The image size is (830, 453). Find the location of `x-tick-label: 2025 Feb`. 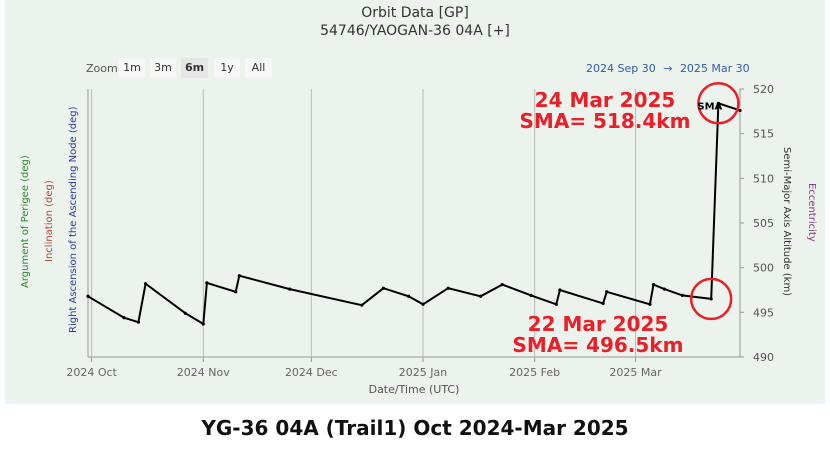

x-tick-label: 2025 Feb is located at coordinates (534, 372).